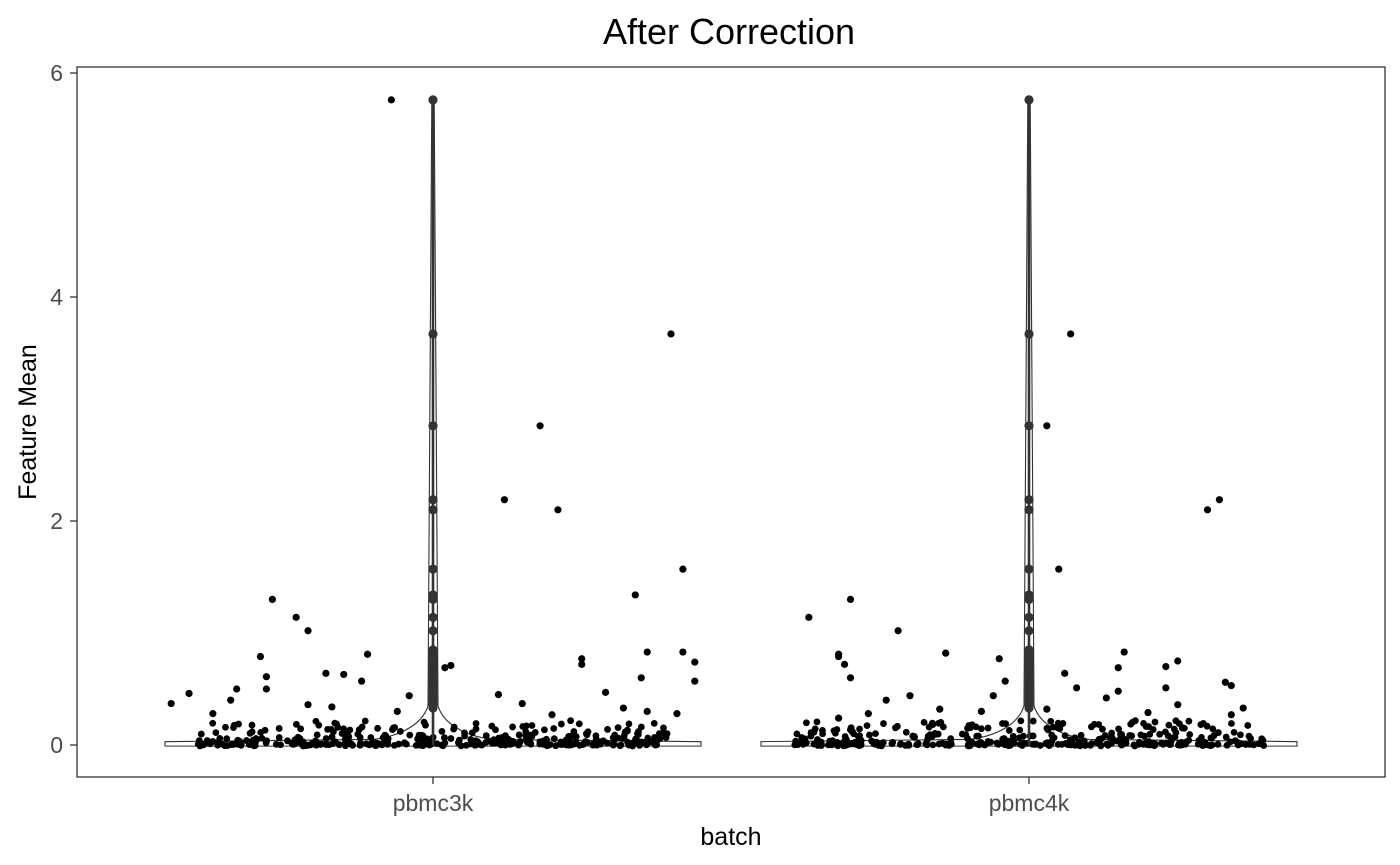  What do you see at coordinates (1029, 803) in the screenshot?
I see `x-tick-label: pbmc4k` at bounding box center [1029, 803].